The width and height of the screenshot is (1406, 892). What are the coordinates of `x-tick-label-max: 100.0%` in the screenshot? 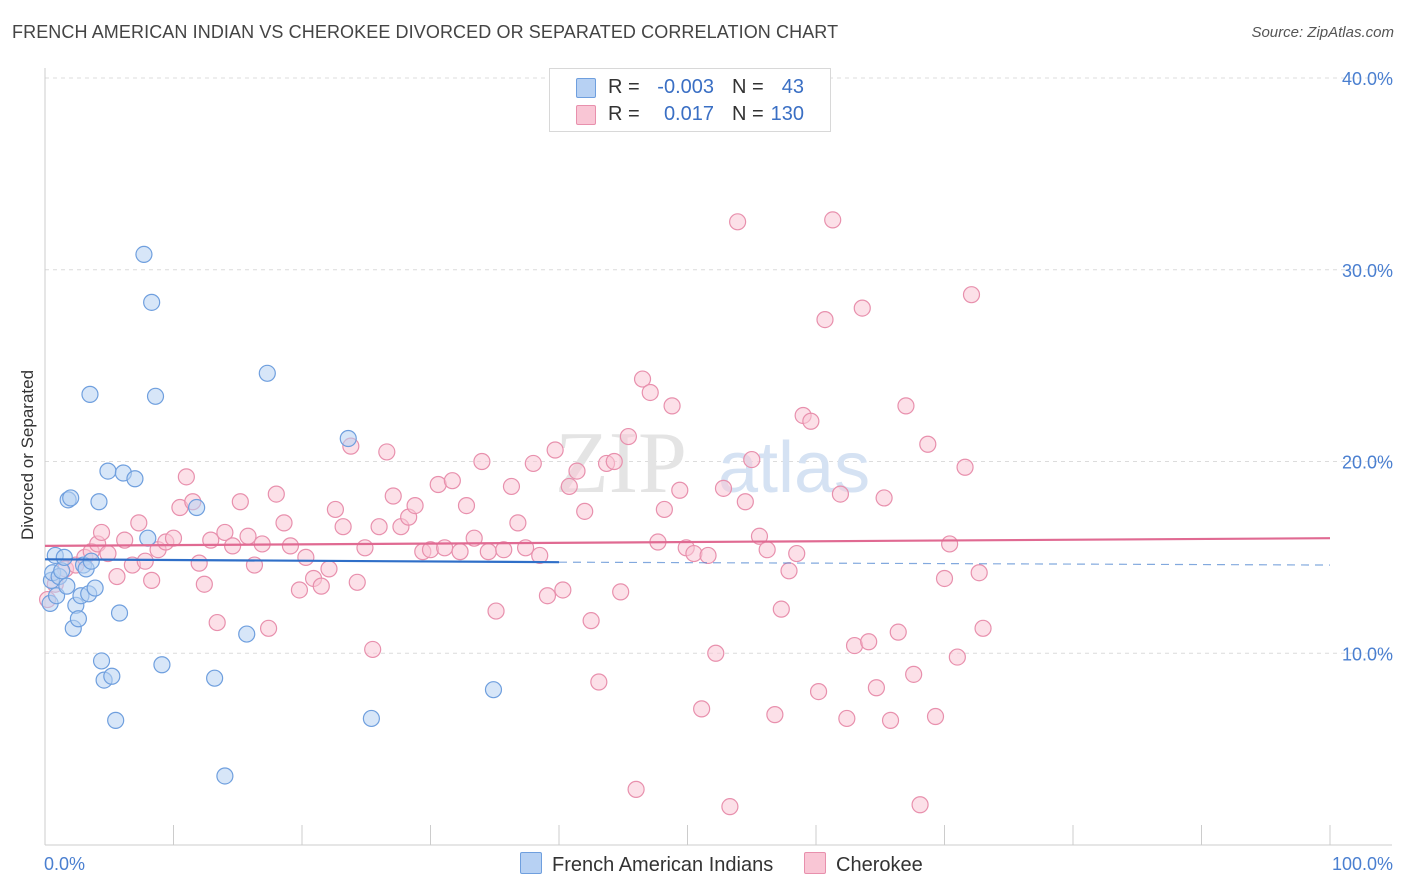 It's located at (1362, 864).